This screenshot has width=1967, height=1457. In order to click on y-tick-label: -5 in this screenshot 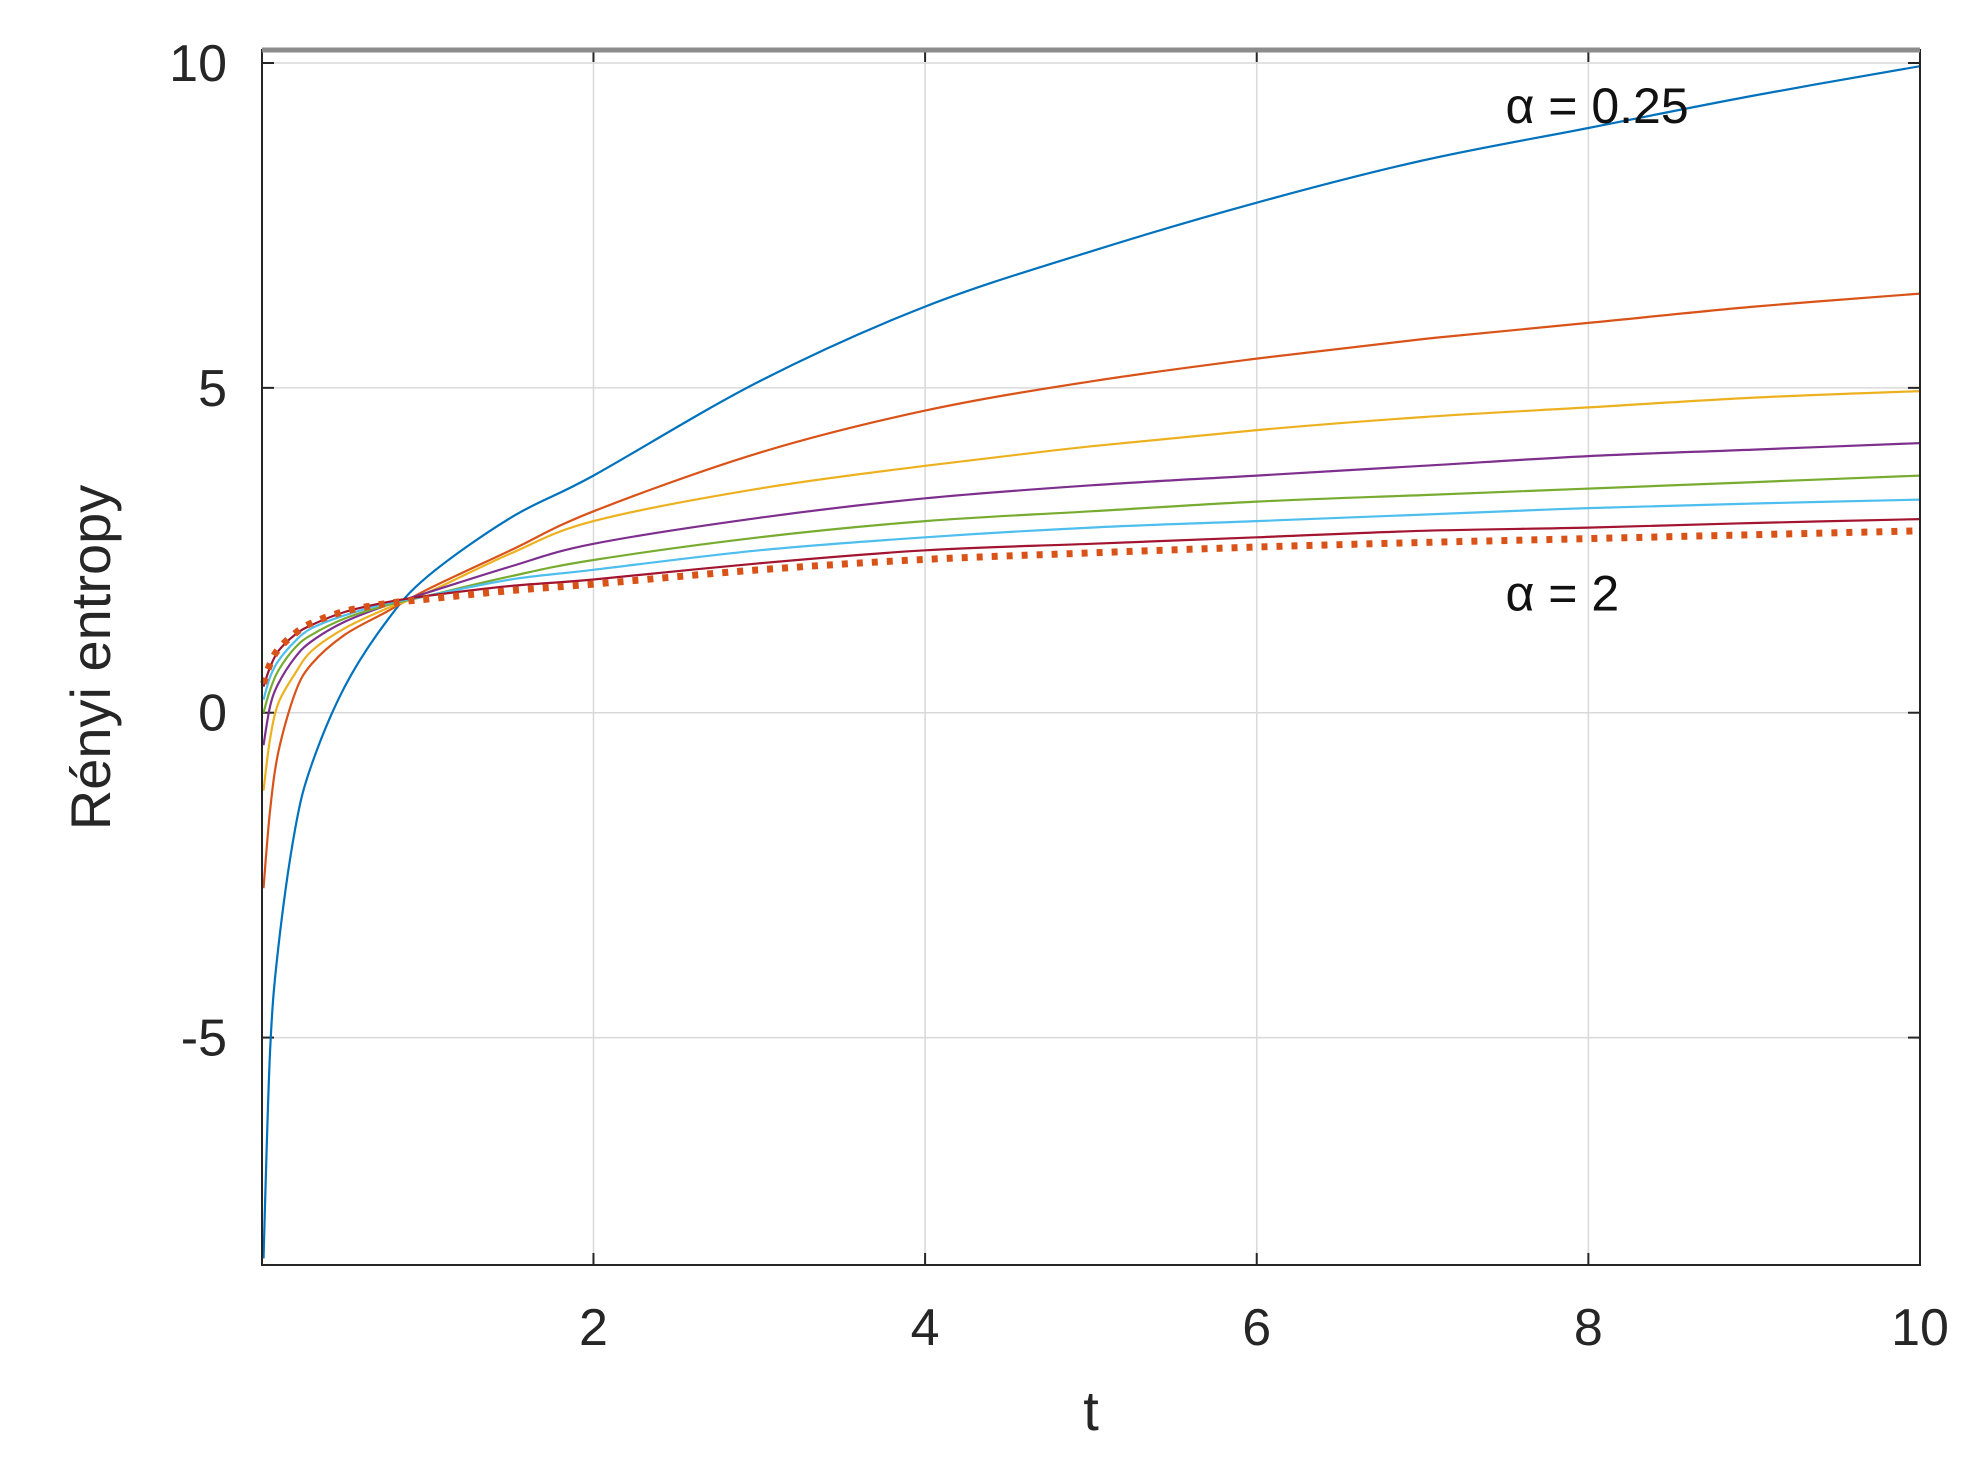, I will do `click(204, 1039)`.